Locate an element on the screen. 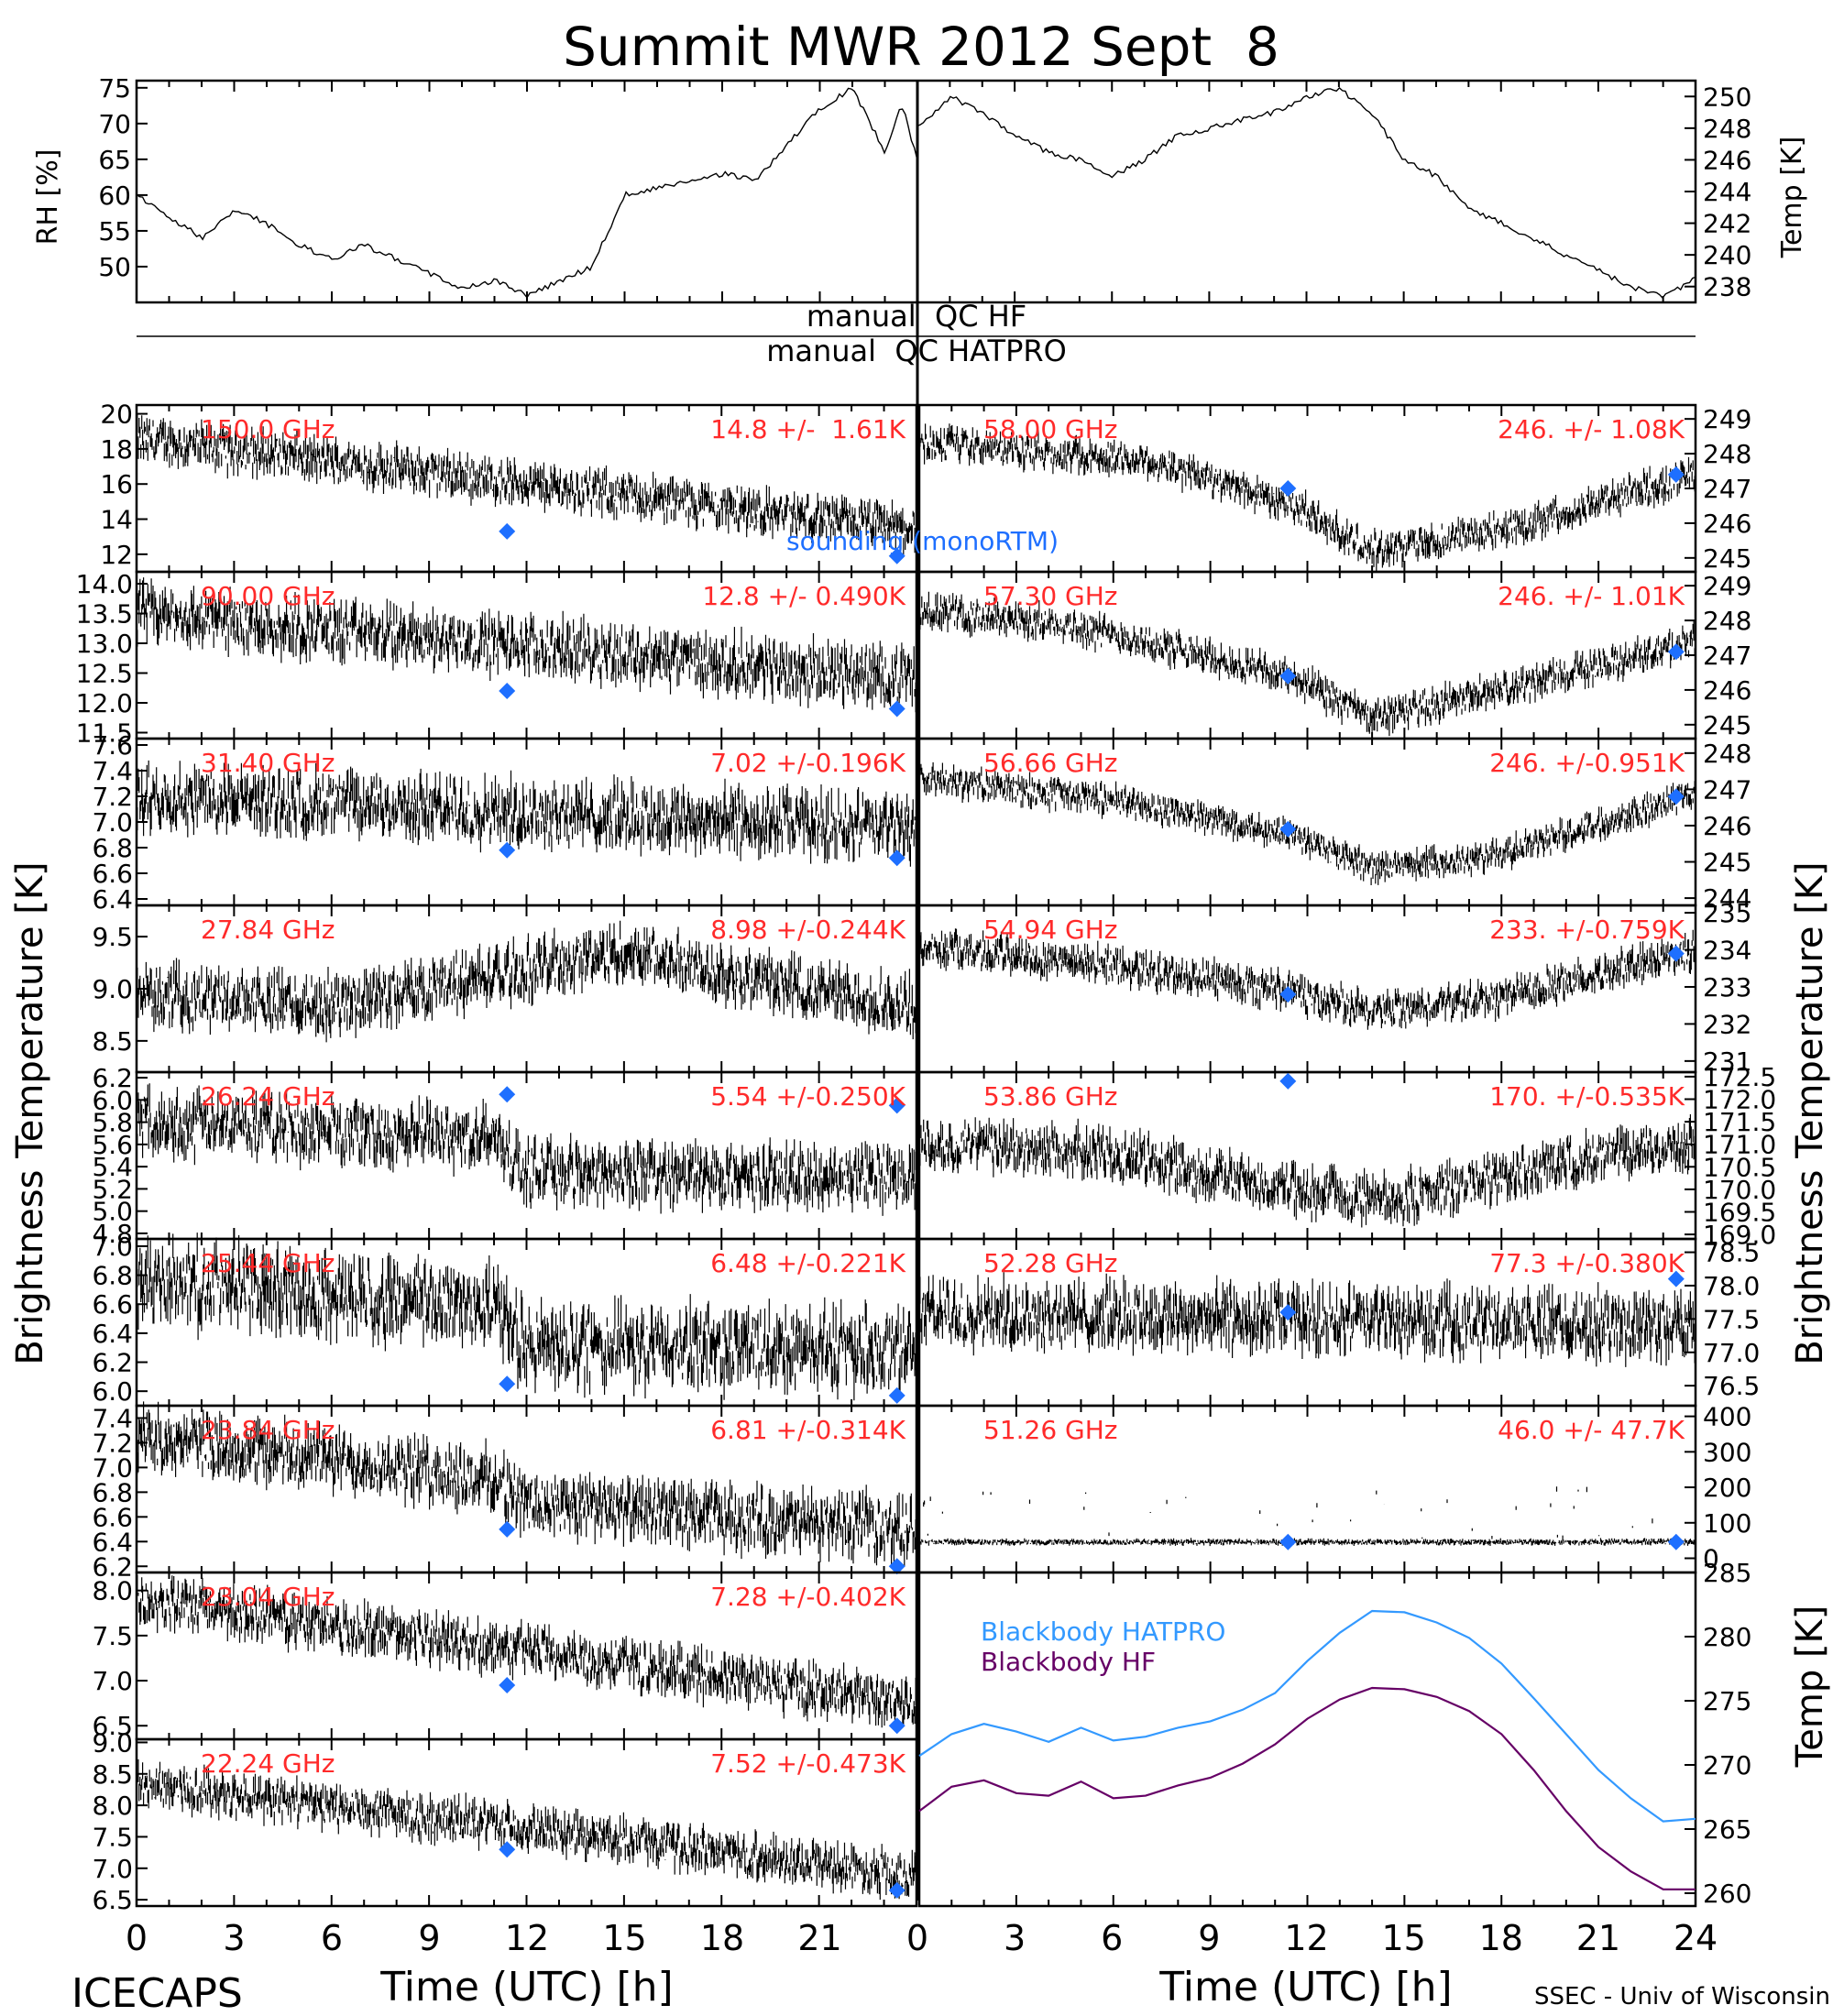  y-tick-label: 100 is located at coordinates (1727, 1523).